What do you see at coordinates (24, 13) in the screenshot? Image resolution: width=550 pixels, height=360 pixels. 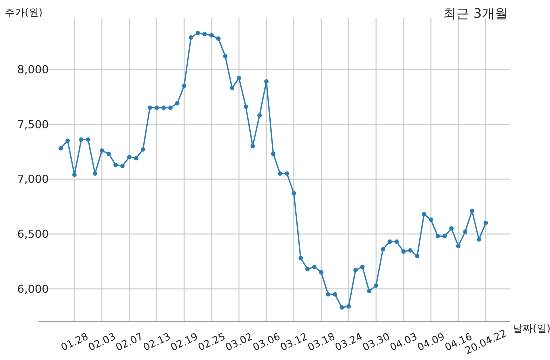 I see `y-axis-title: 주가(원)` at bounding box center [24, 13].